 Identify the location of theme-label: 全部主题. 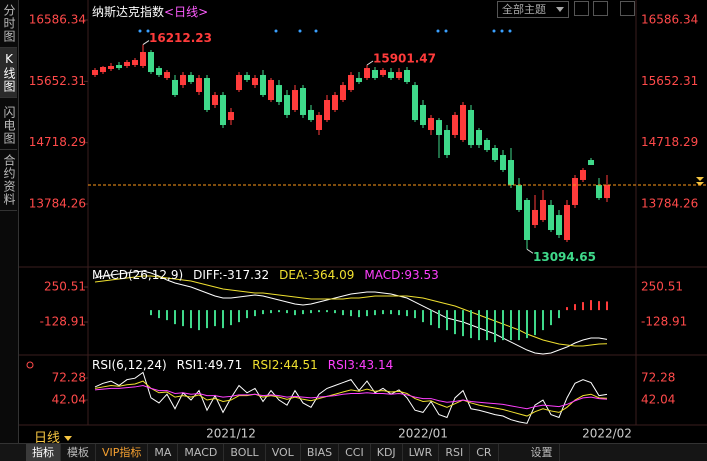
(524, 9).